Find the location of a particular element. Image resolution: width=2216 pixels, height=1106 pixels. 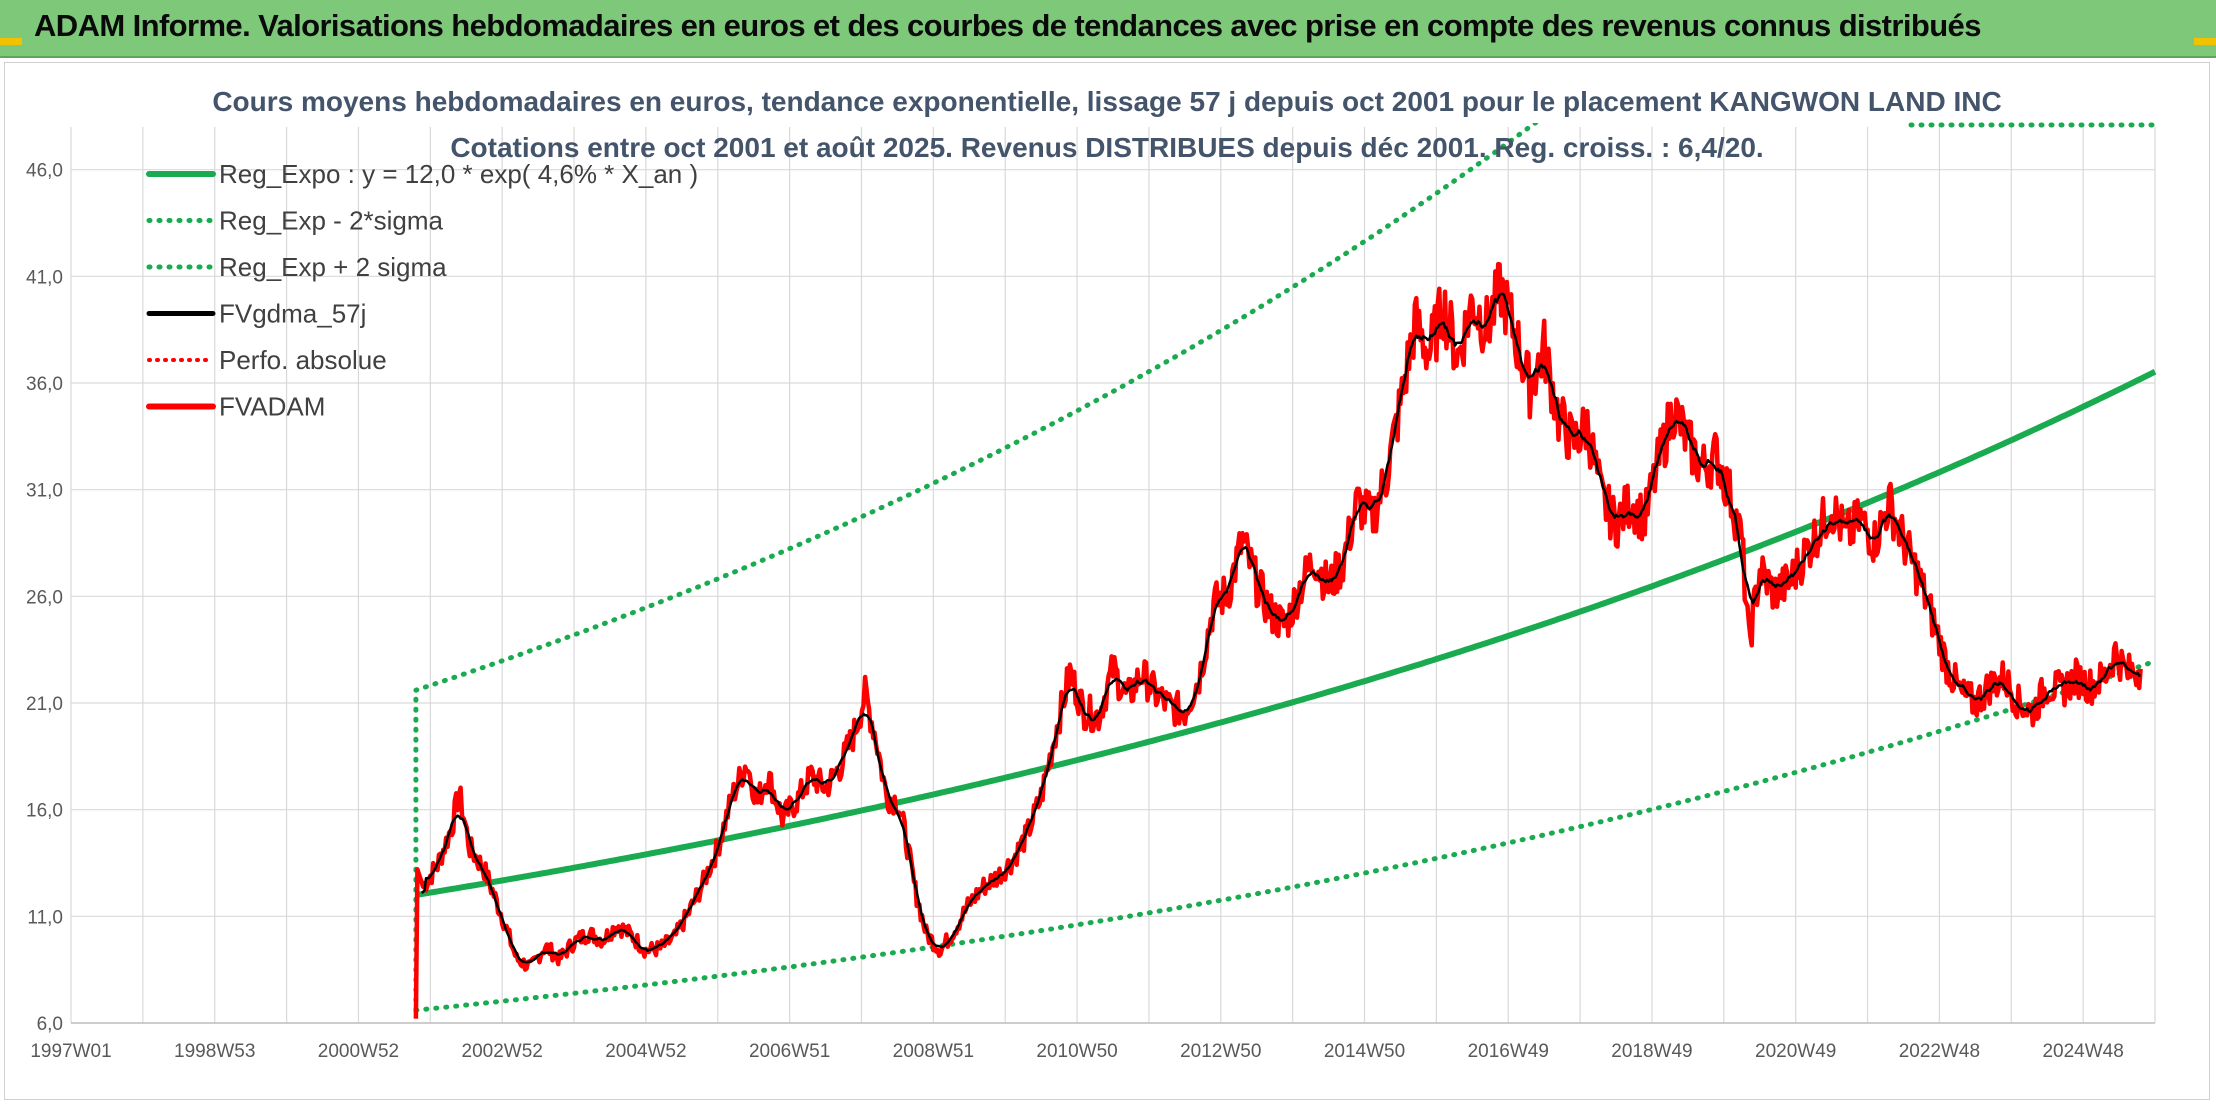

x-tick-label: 2006W51 is located at coordinates (789, 1051).